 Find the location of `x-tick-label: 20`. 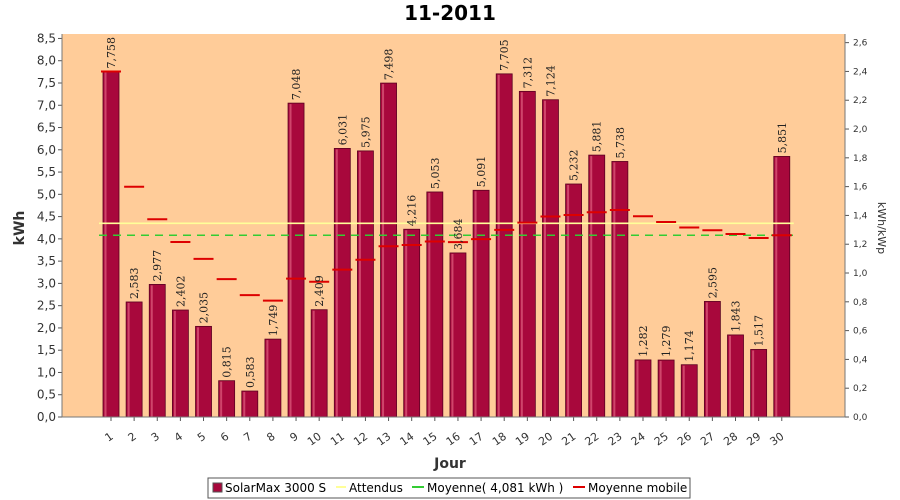

x-tick-label: 20 is located at coordinates (545, 439).